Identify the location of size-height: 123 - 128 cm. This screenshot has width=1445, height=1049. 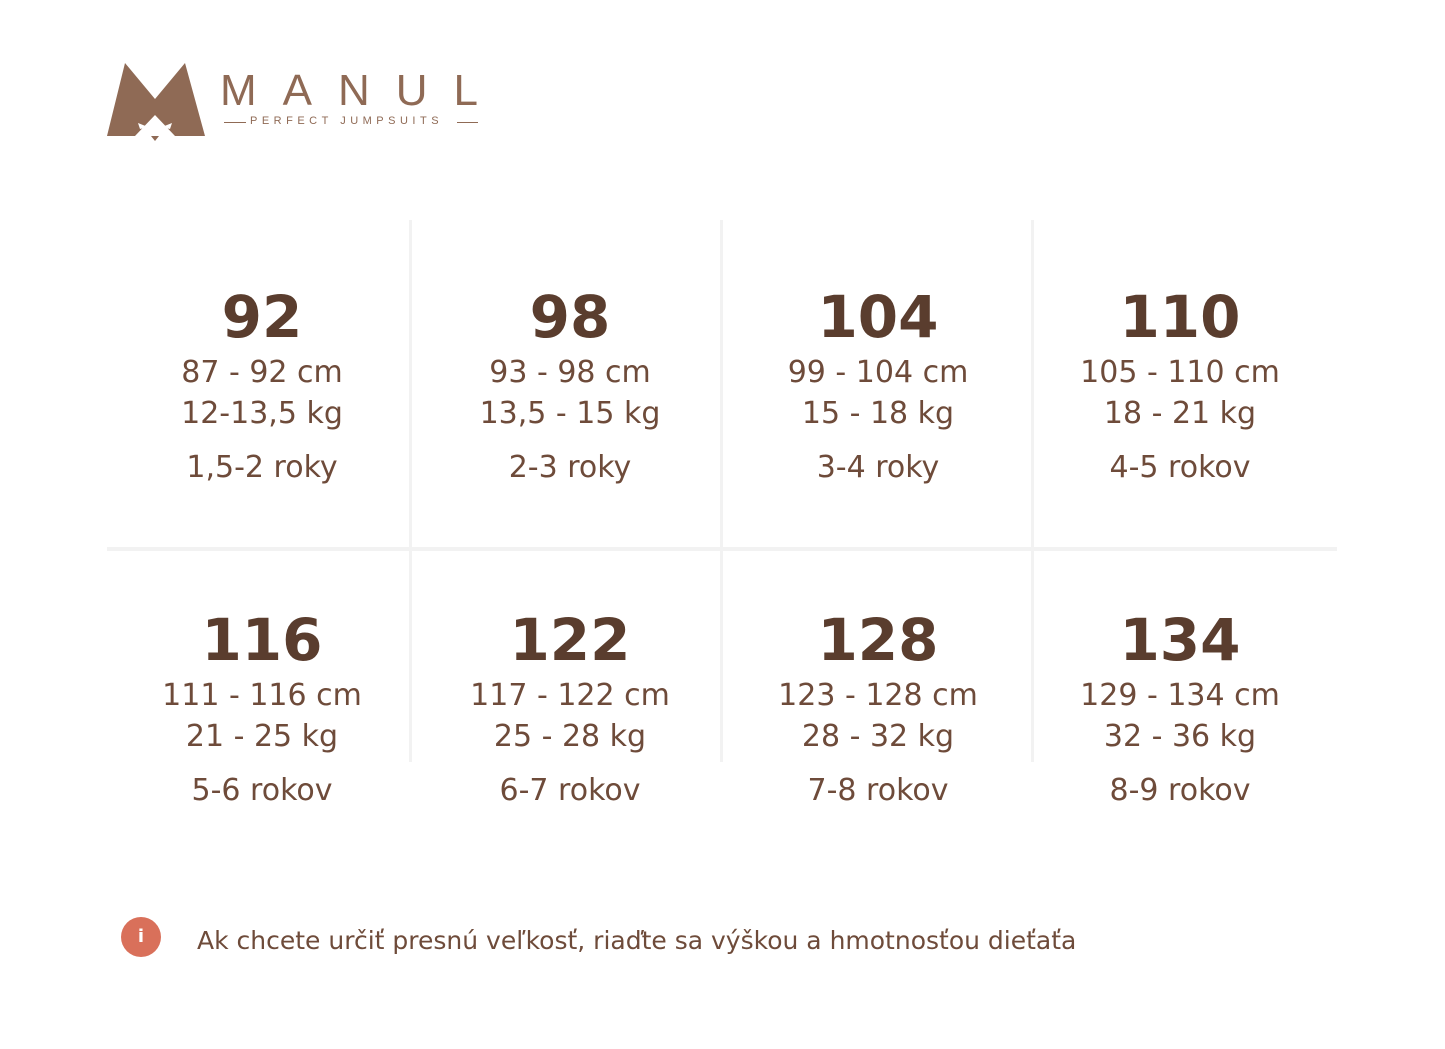
(878, 695).